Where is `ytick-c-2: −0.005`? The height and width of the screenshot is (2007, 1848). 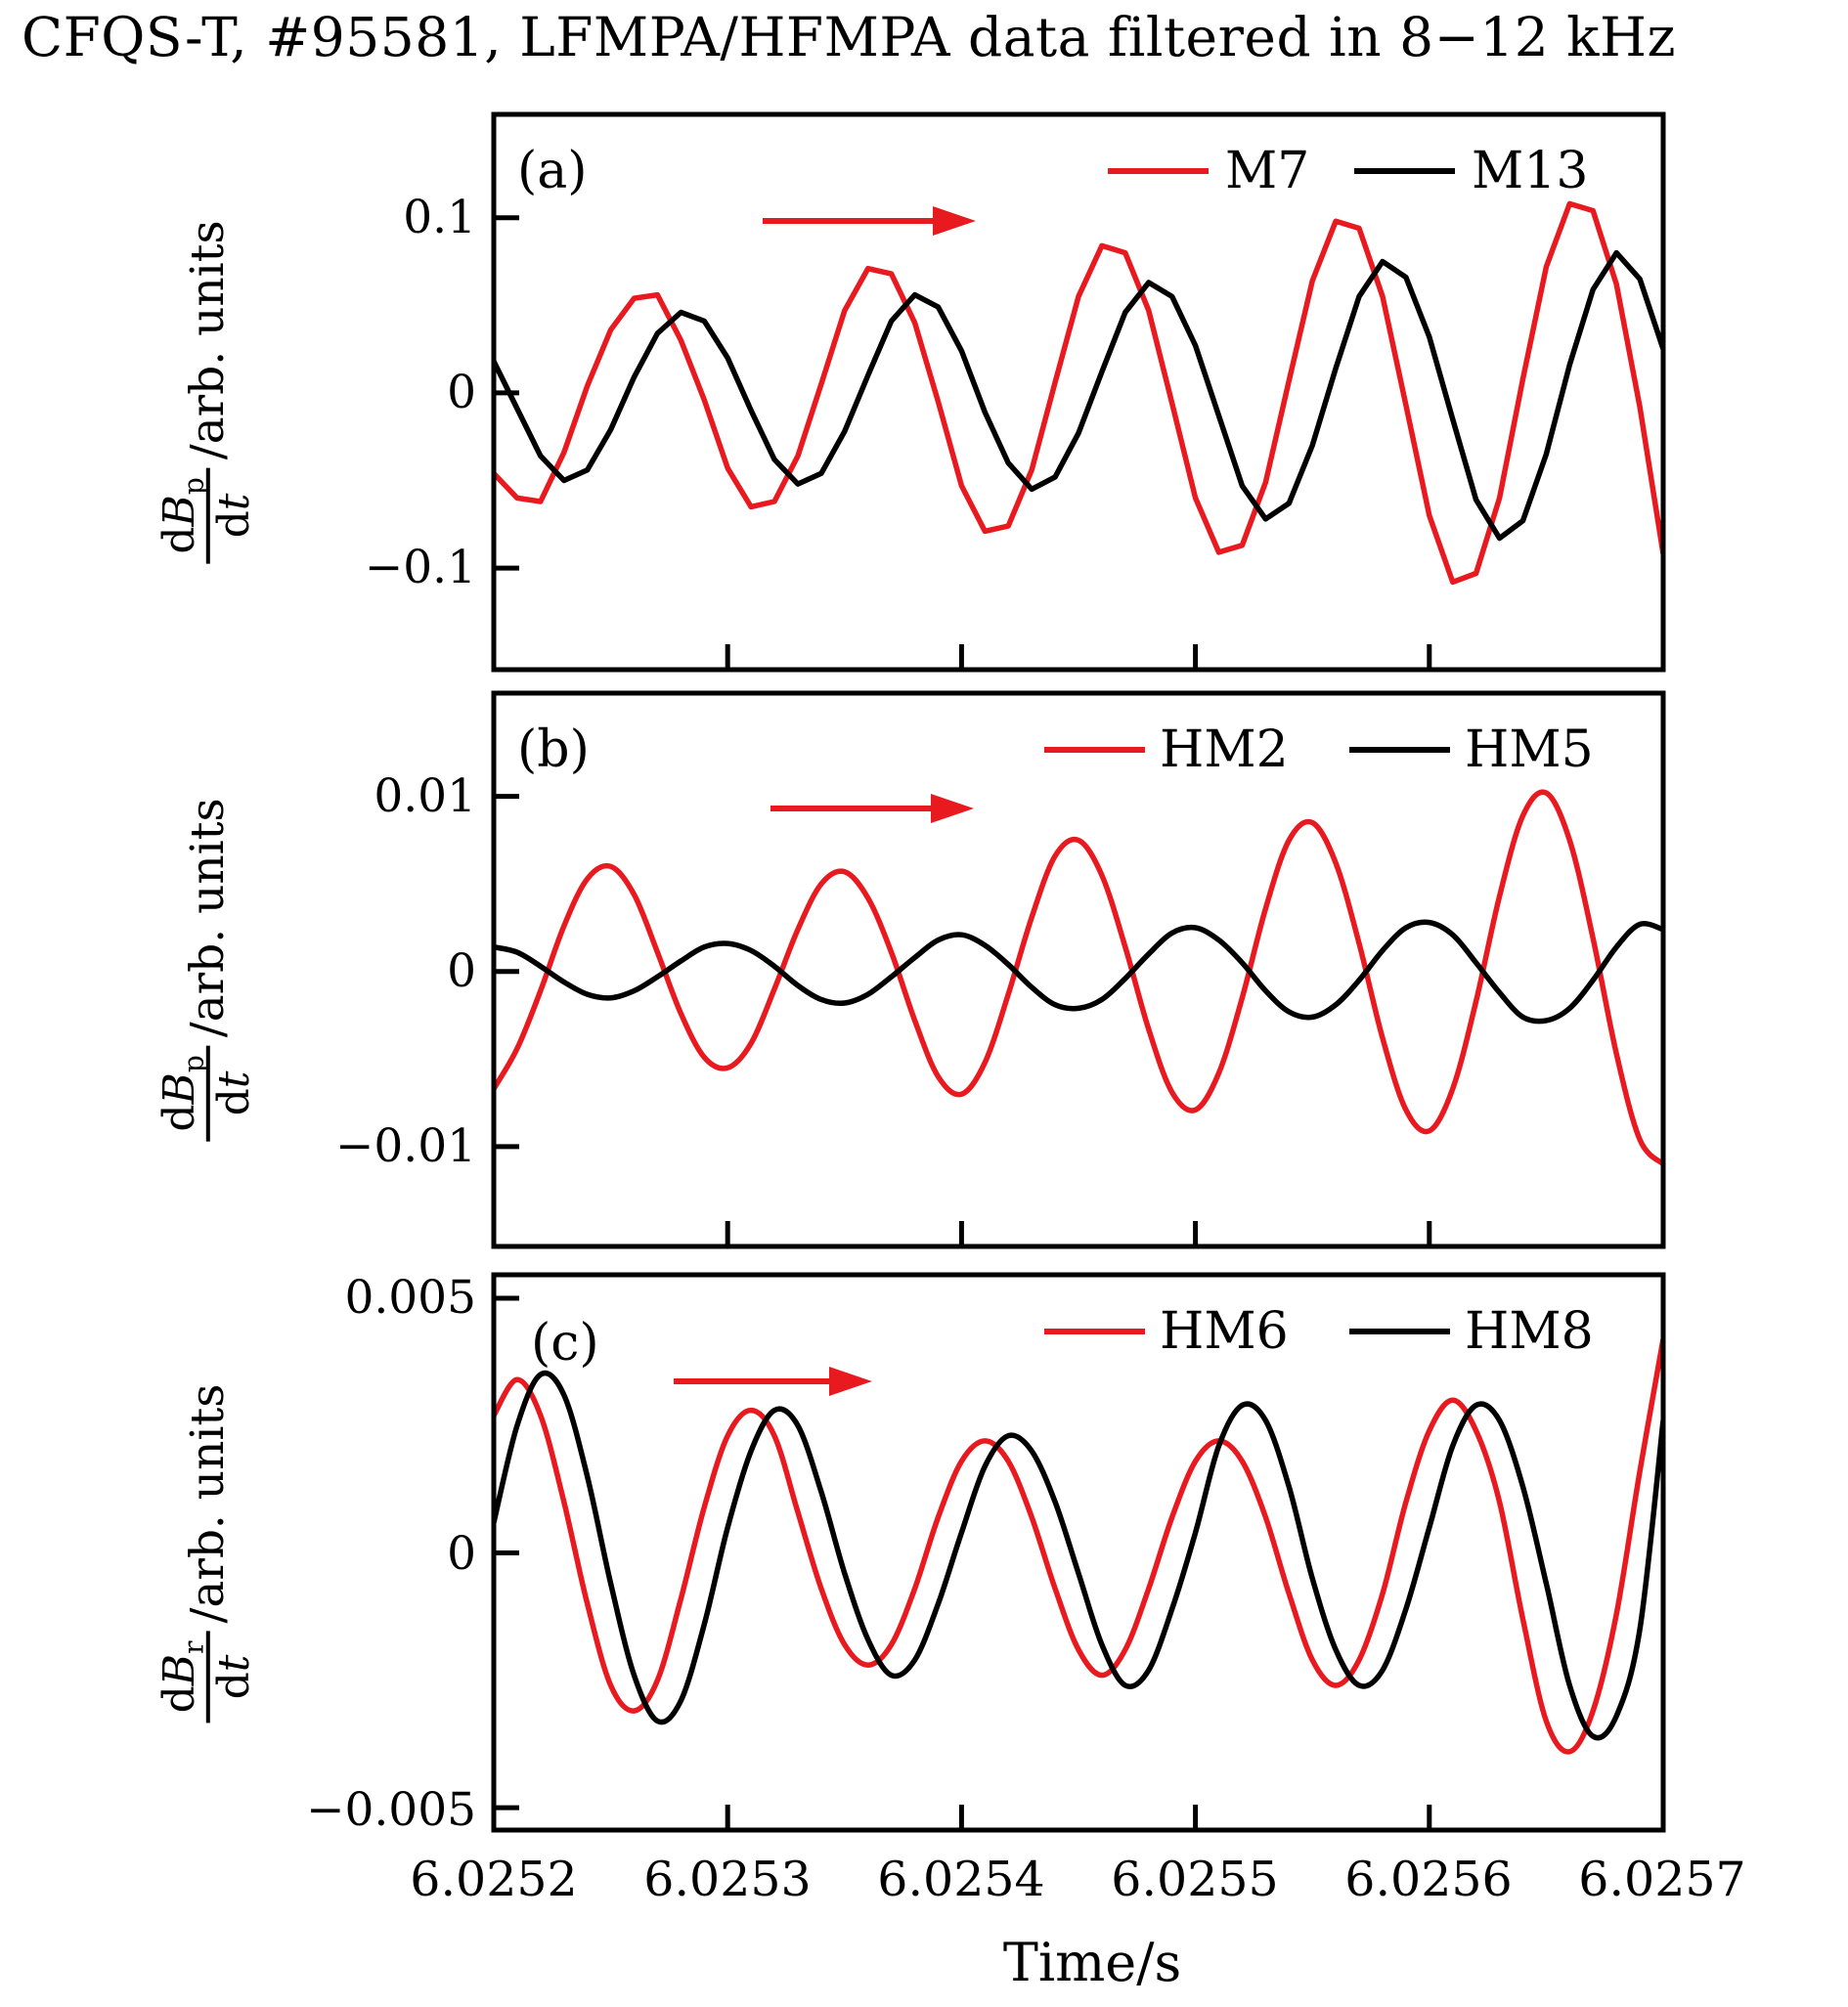 ytick-c-2: −0.005 is located at coordinates (391, 1810).